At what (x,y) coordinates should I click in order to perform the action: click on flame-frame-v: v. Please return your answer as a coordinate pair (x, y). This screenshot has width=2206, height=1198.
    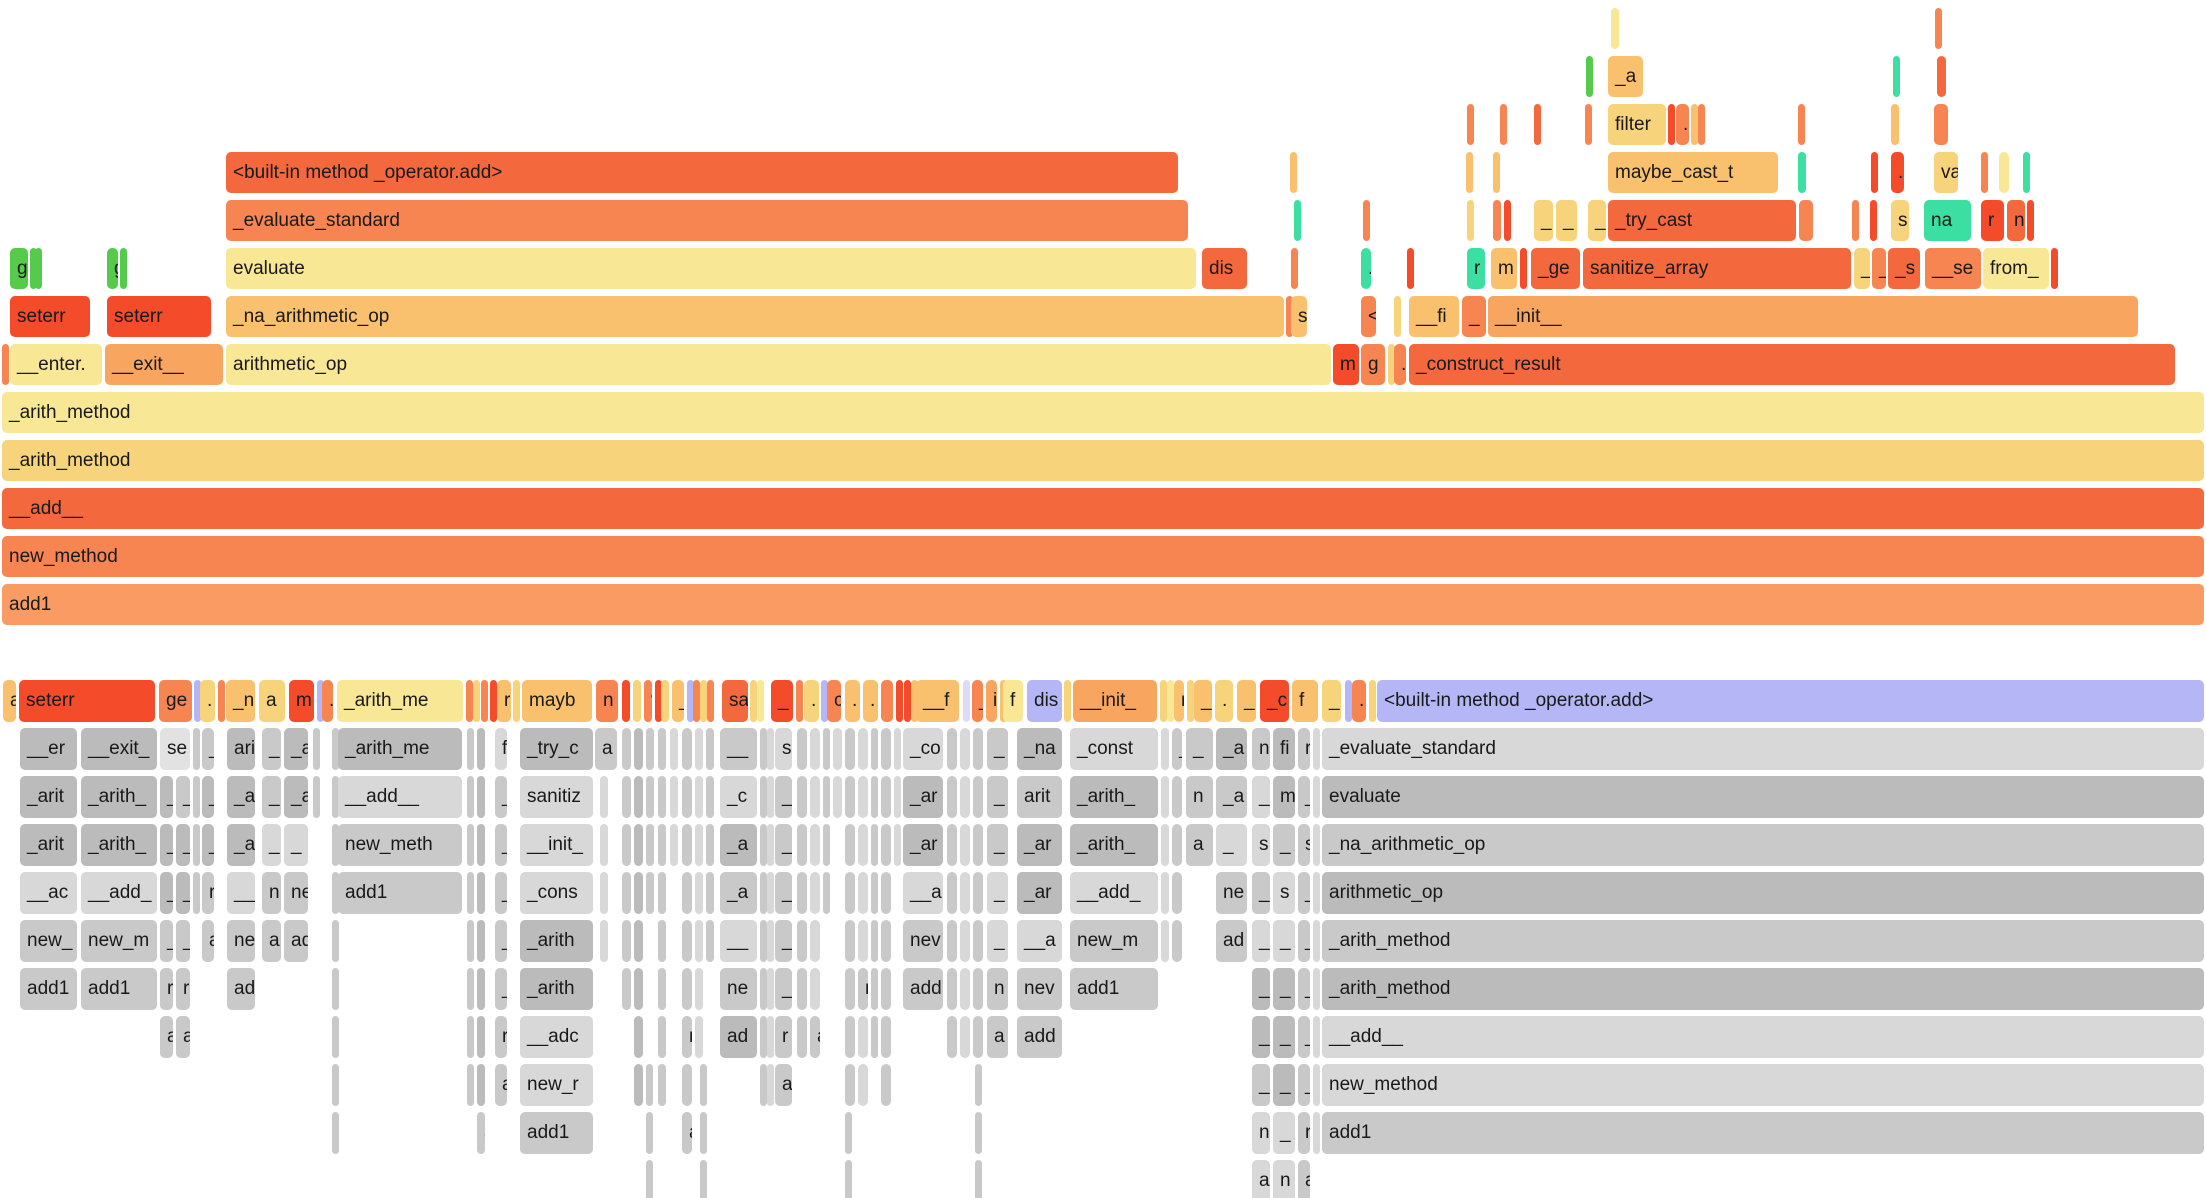
    Looking at the image, I should click on (648, 701).